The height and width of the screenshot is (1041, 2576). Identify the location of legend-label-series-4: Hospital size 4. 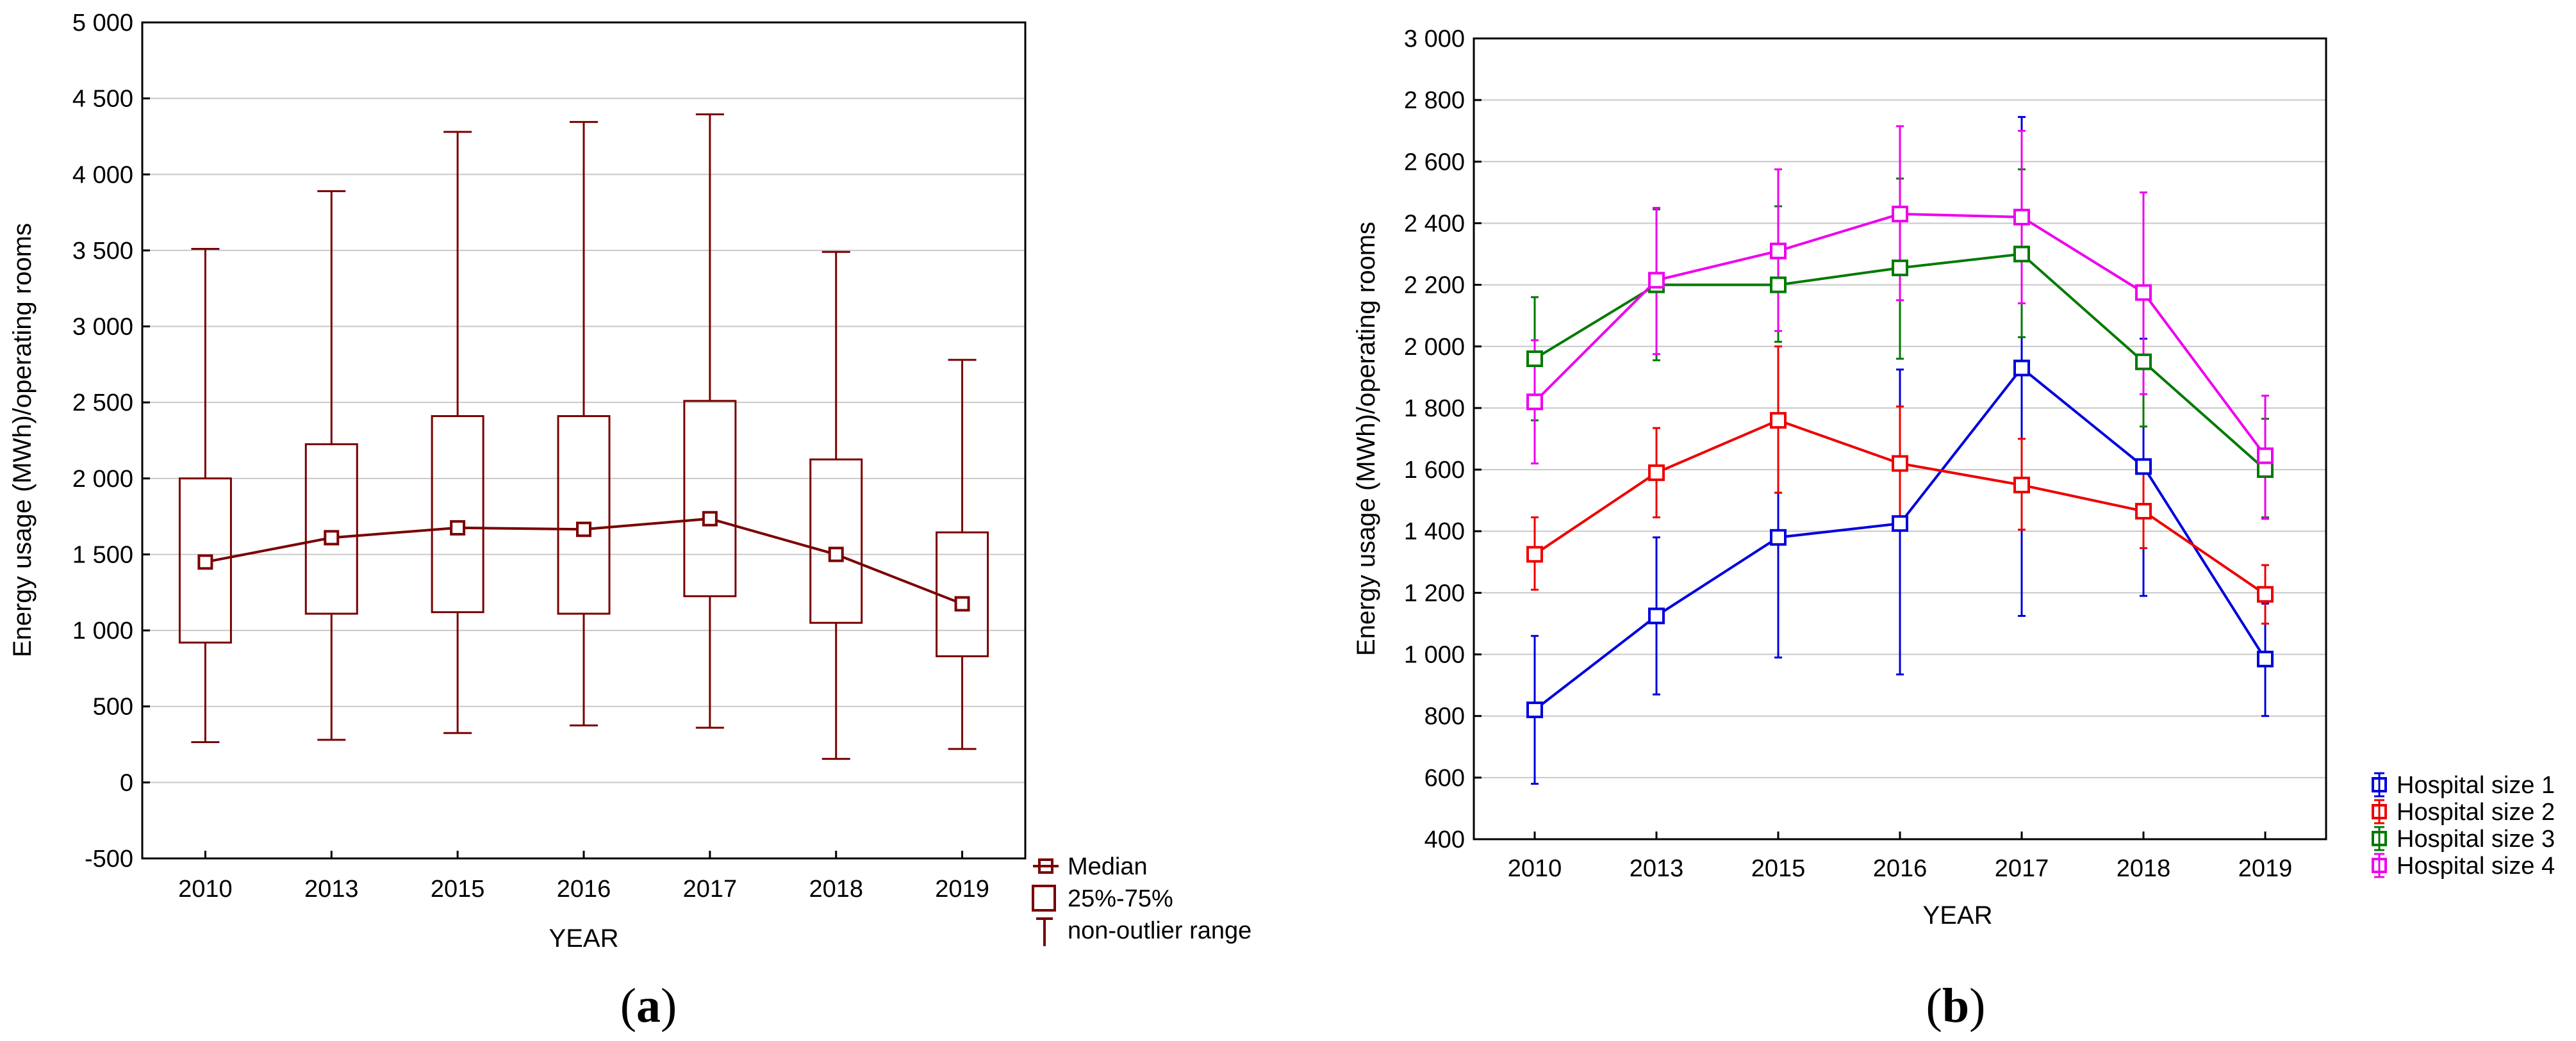
(2476, 866).